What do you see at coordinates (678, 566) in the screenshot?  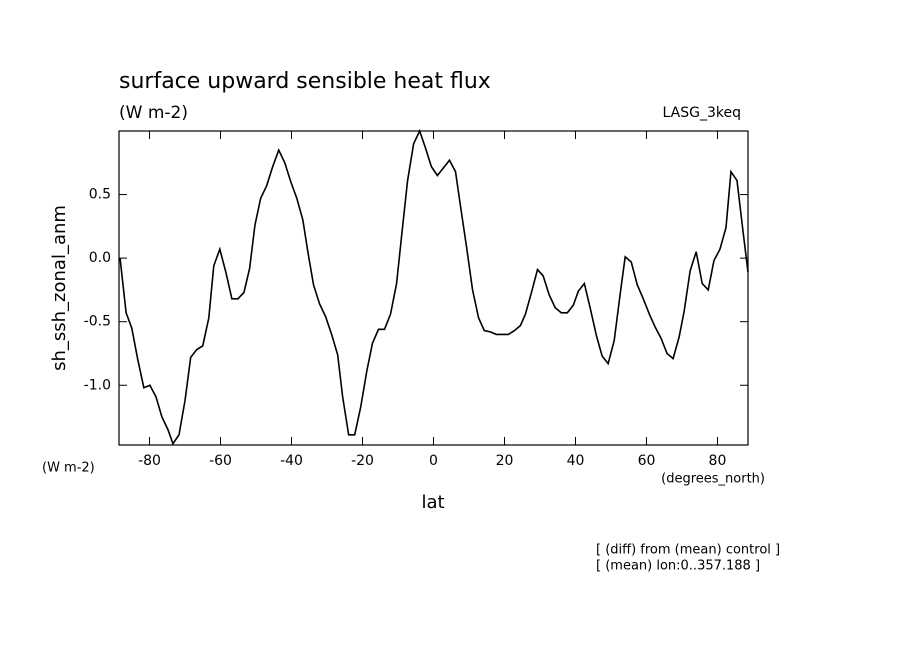 I see `note: [ (mean) lon:0..357.188 ]` at bounding box center [678, 566].